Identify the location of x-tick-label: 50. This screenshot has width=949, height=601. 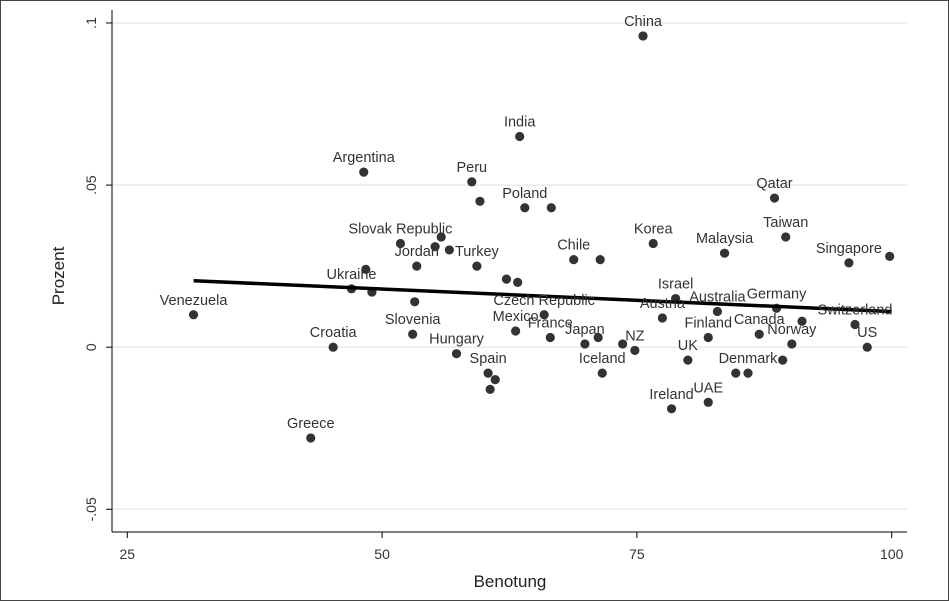
(382, 554).